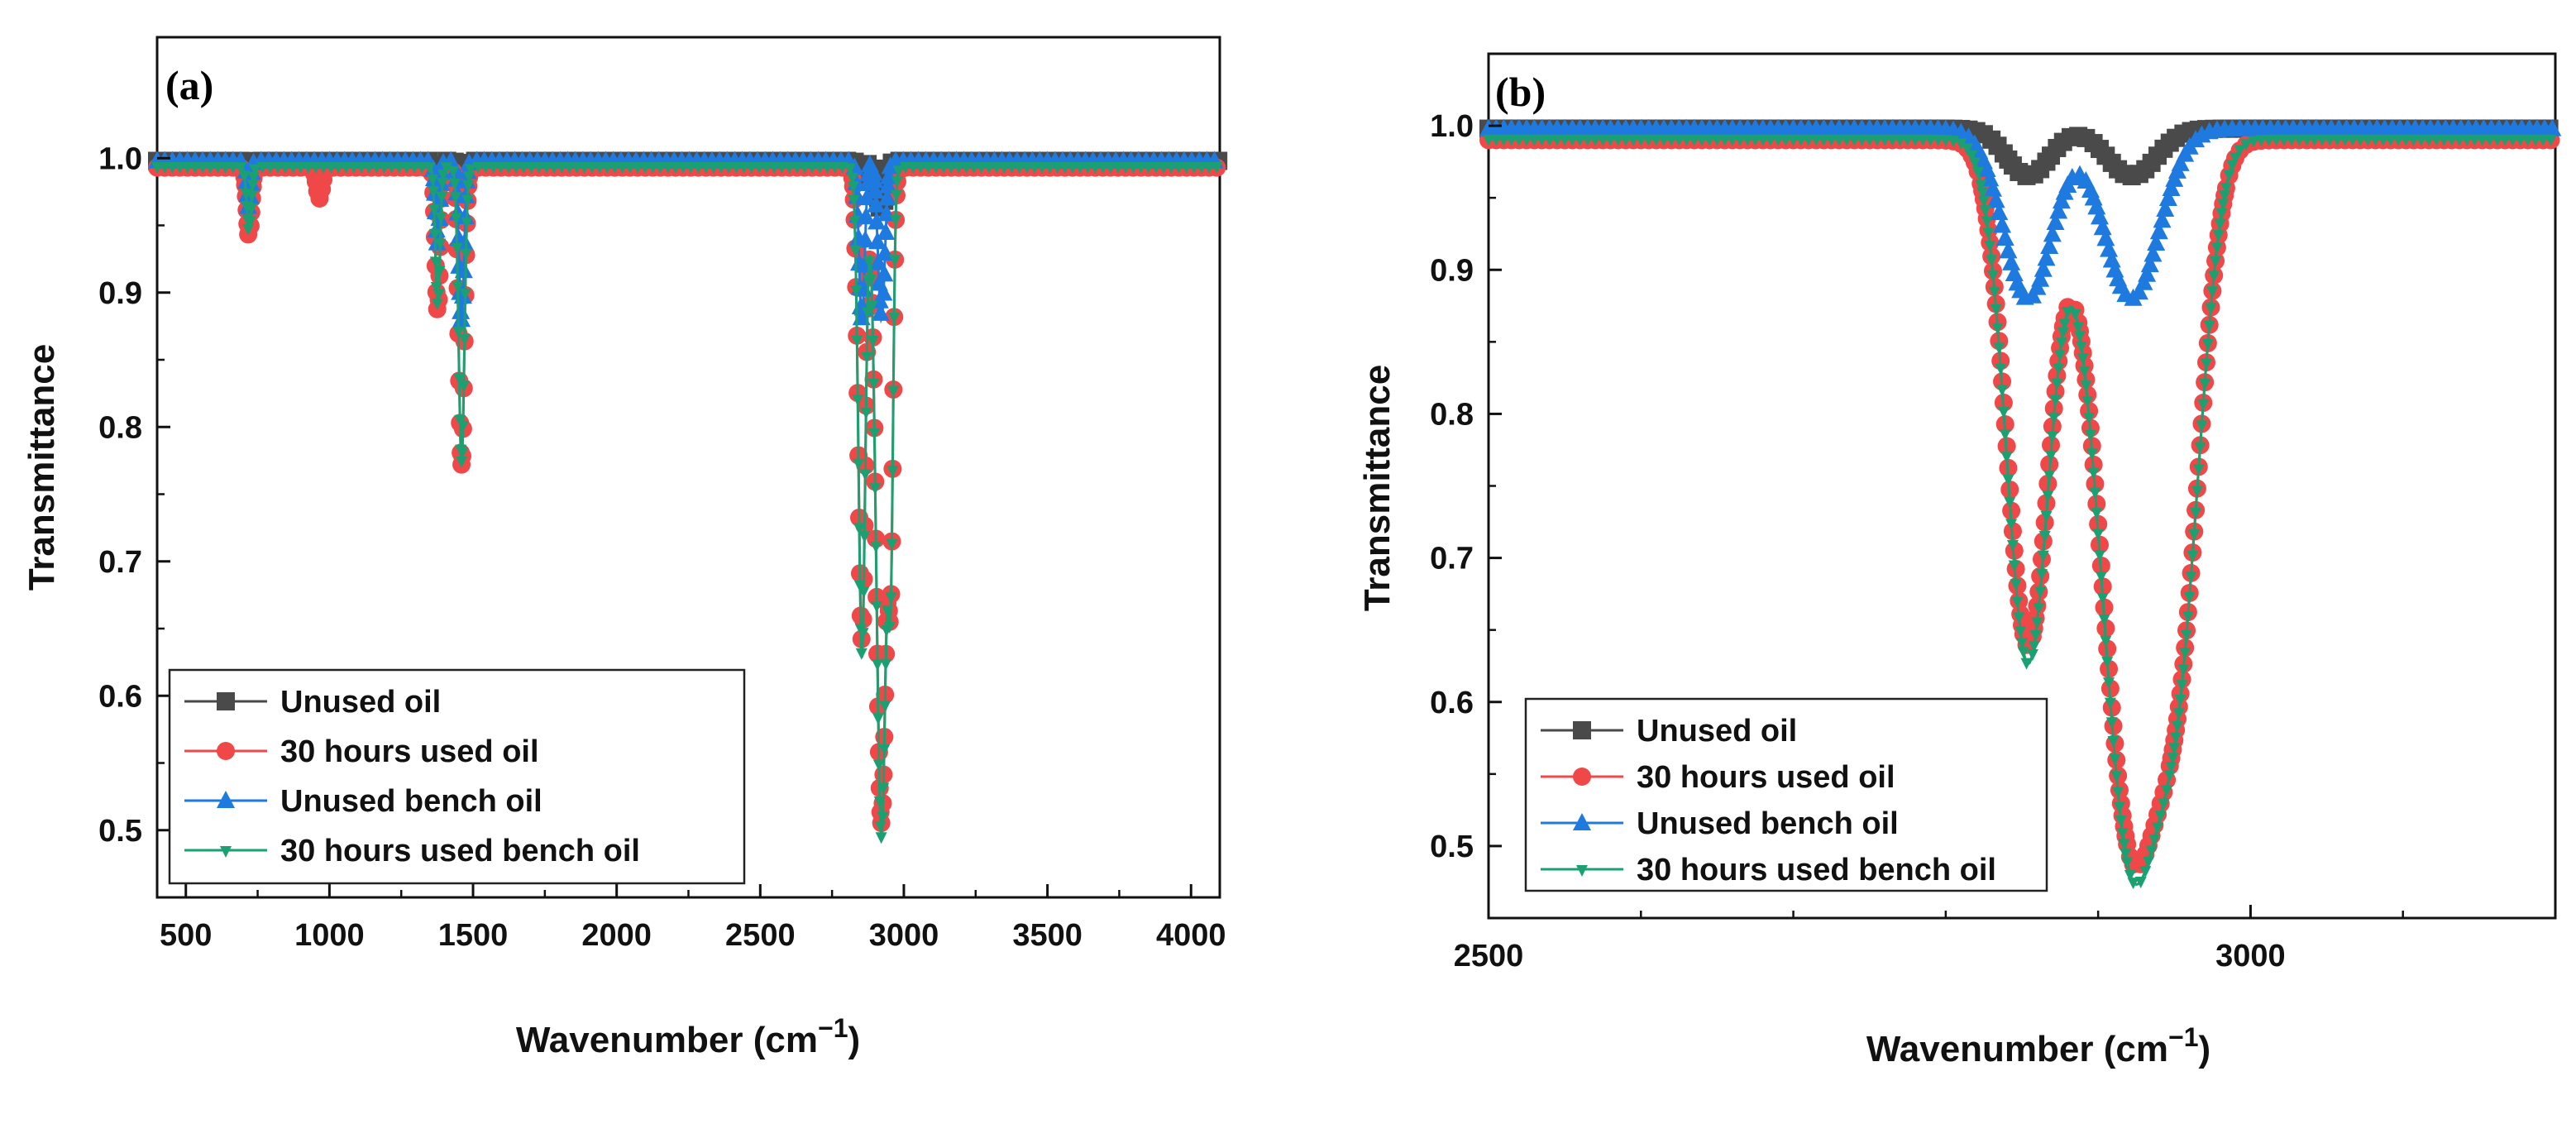 This screenshot has height=1124, width=2576. What do you see at coordinates (460, 851) in the screenshot?
I see `legend-label-a-3: 30 hours used bench oil` at bounding box center [460, 851].